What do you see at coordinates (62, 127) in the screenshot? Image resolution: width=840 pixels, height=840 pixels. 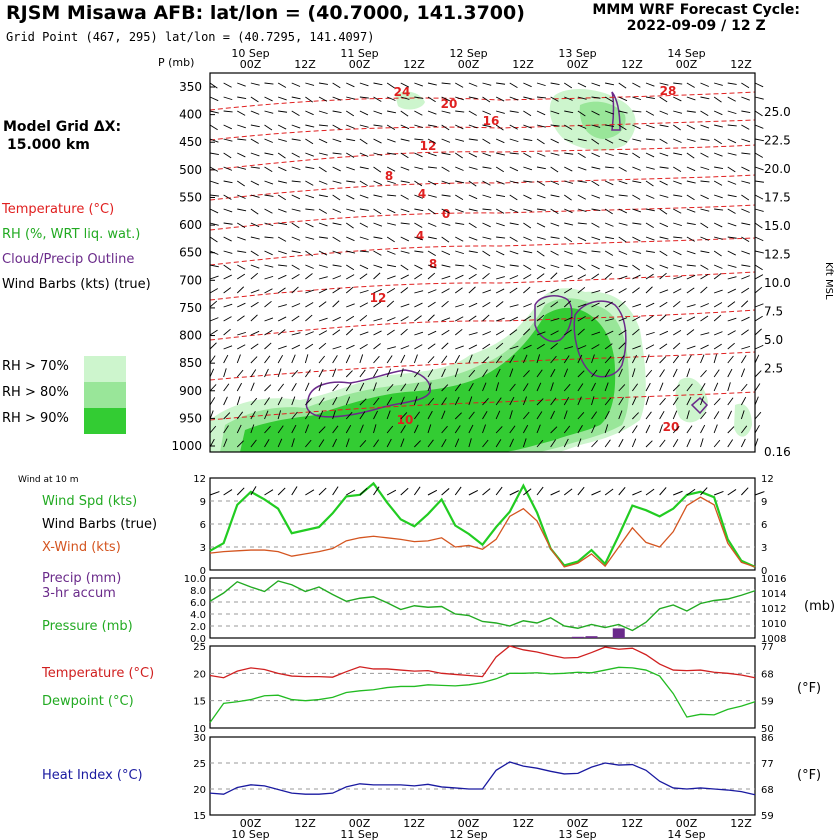 I see `model-grid-label-line1: Model Grid ΔX:` at bounding box center [62, 127].